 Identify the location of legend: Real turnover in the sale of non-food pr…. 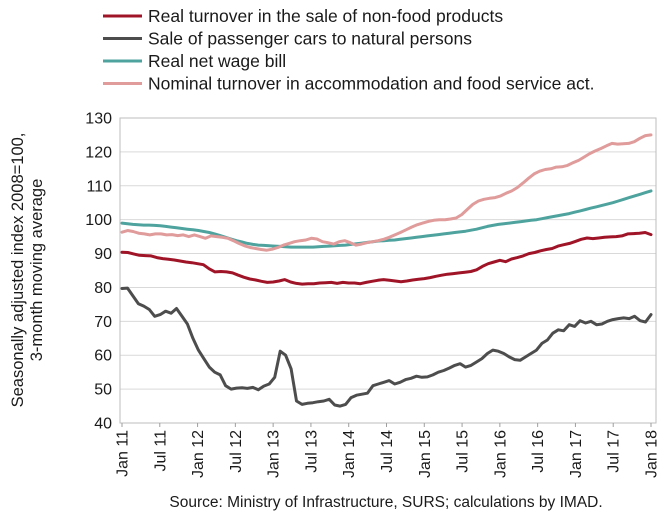
(348, 50).